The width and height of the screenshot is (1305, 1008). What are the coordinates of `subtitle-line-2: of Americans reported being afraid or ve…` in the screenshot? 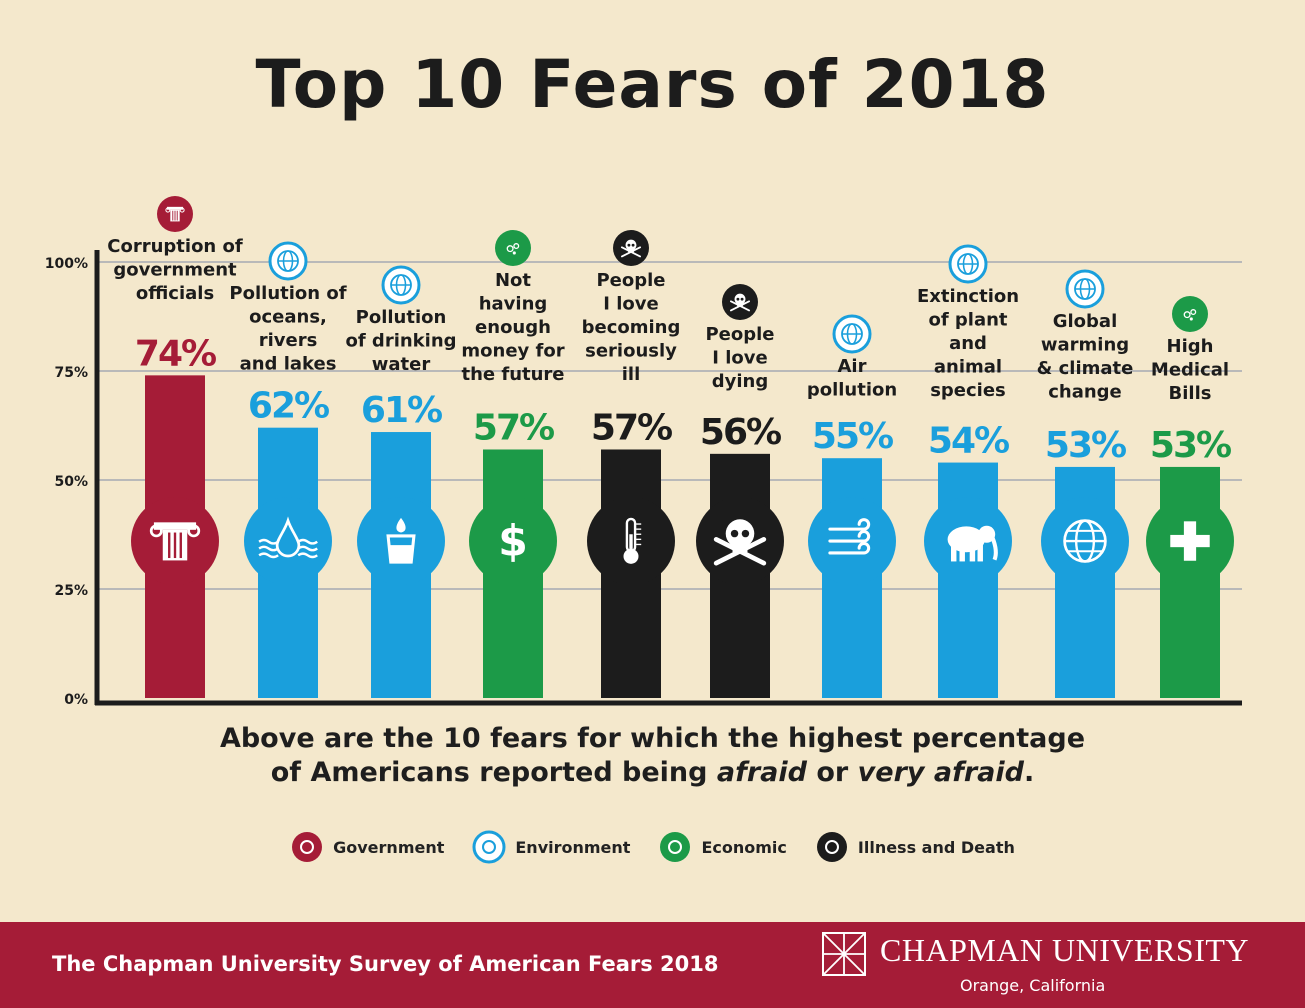 It's located at (652, 772).